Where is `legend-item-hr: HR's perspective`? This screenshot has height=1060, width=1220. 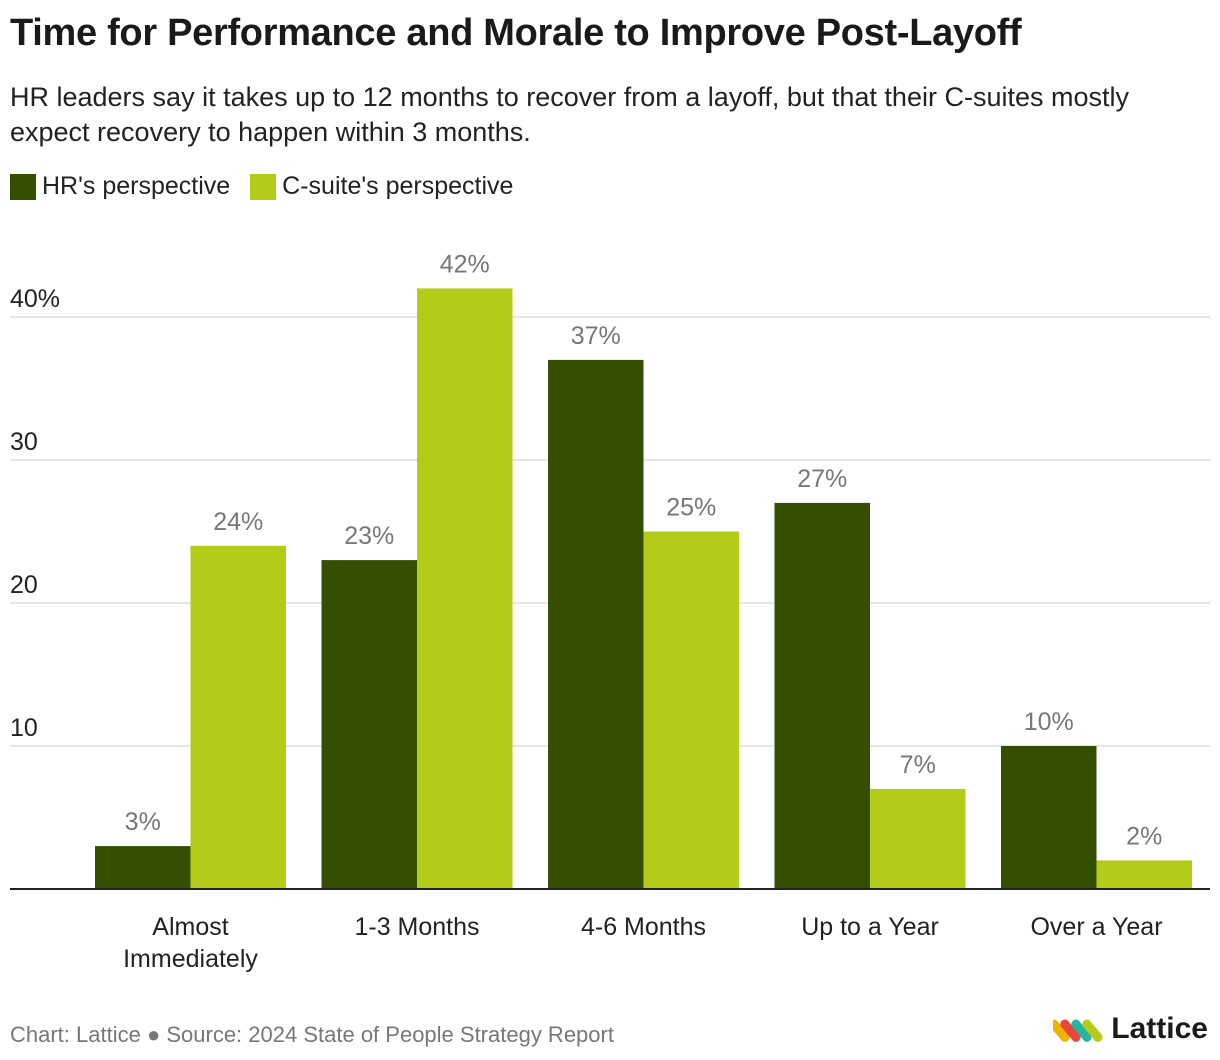 legend-item-hr: HR's perspective is located at coordinates (120, 186).